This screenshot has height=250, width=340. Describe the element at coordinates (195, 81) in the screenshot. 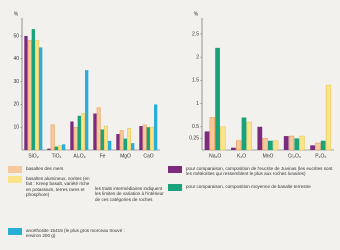

I see `y-tick-label: 1.5` at that location.